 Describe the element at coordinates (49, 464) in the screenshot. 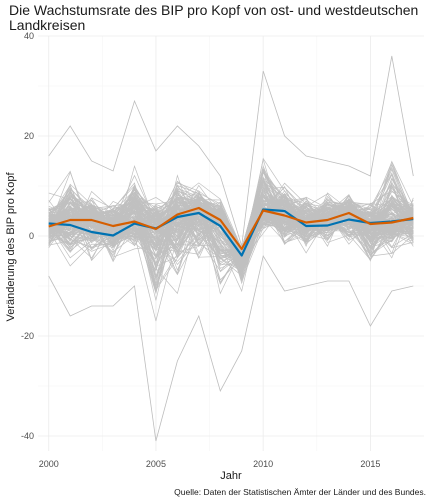

I see `x-tick-label: 2000` at that location.